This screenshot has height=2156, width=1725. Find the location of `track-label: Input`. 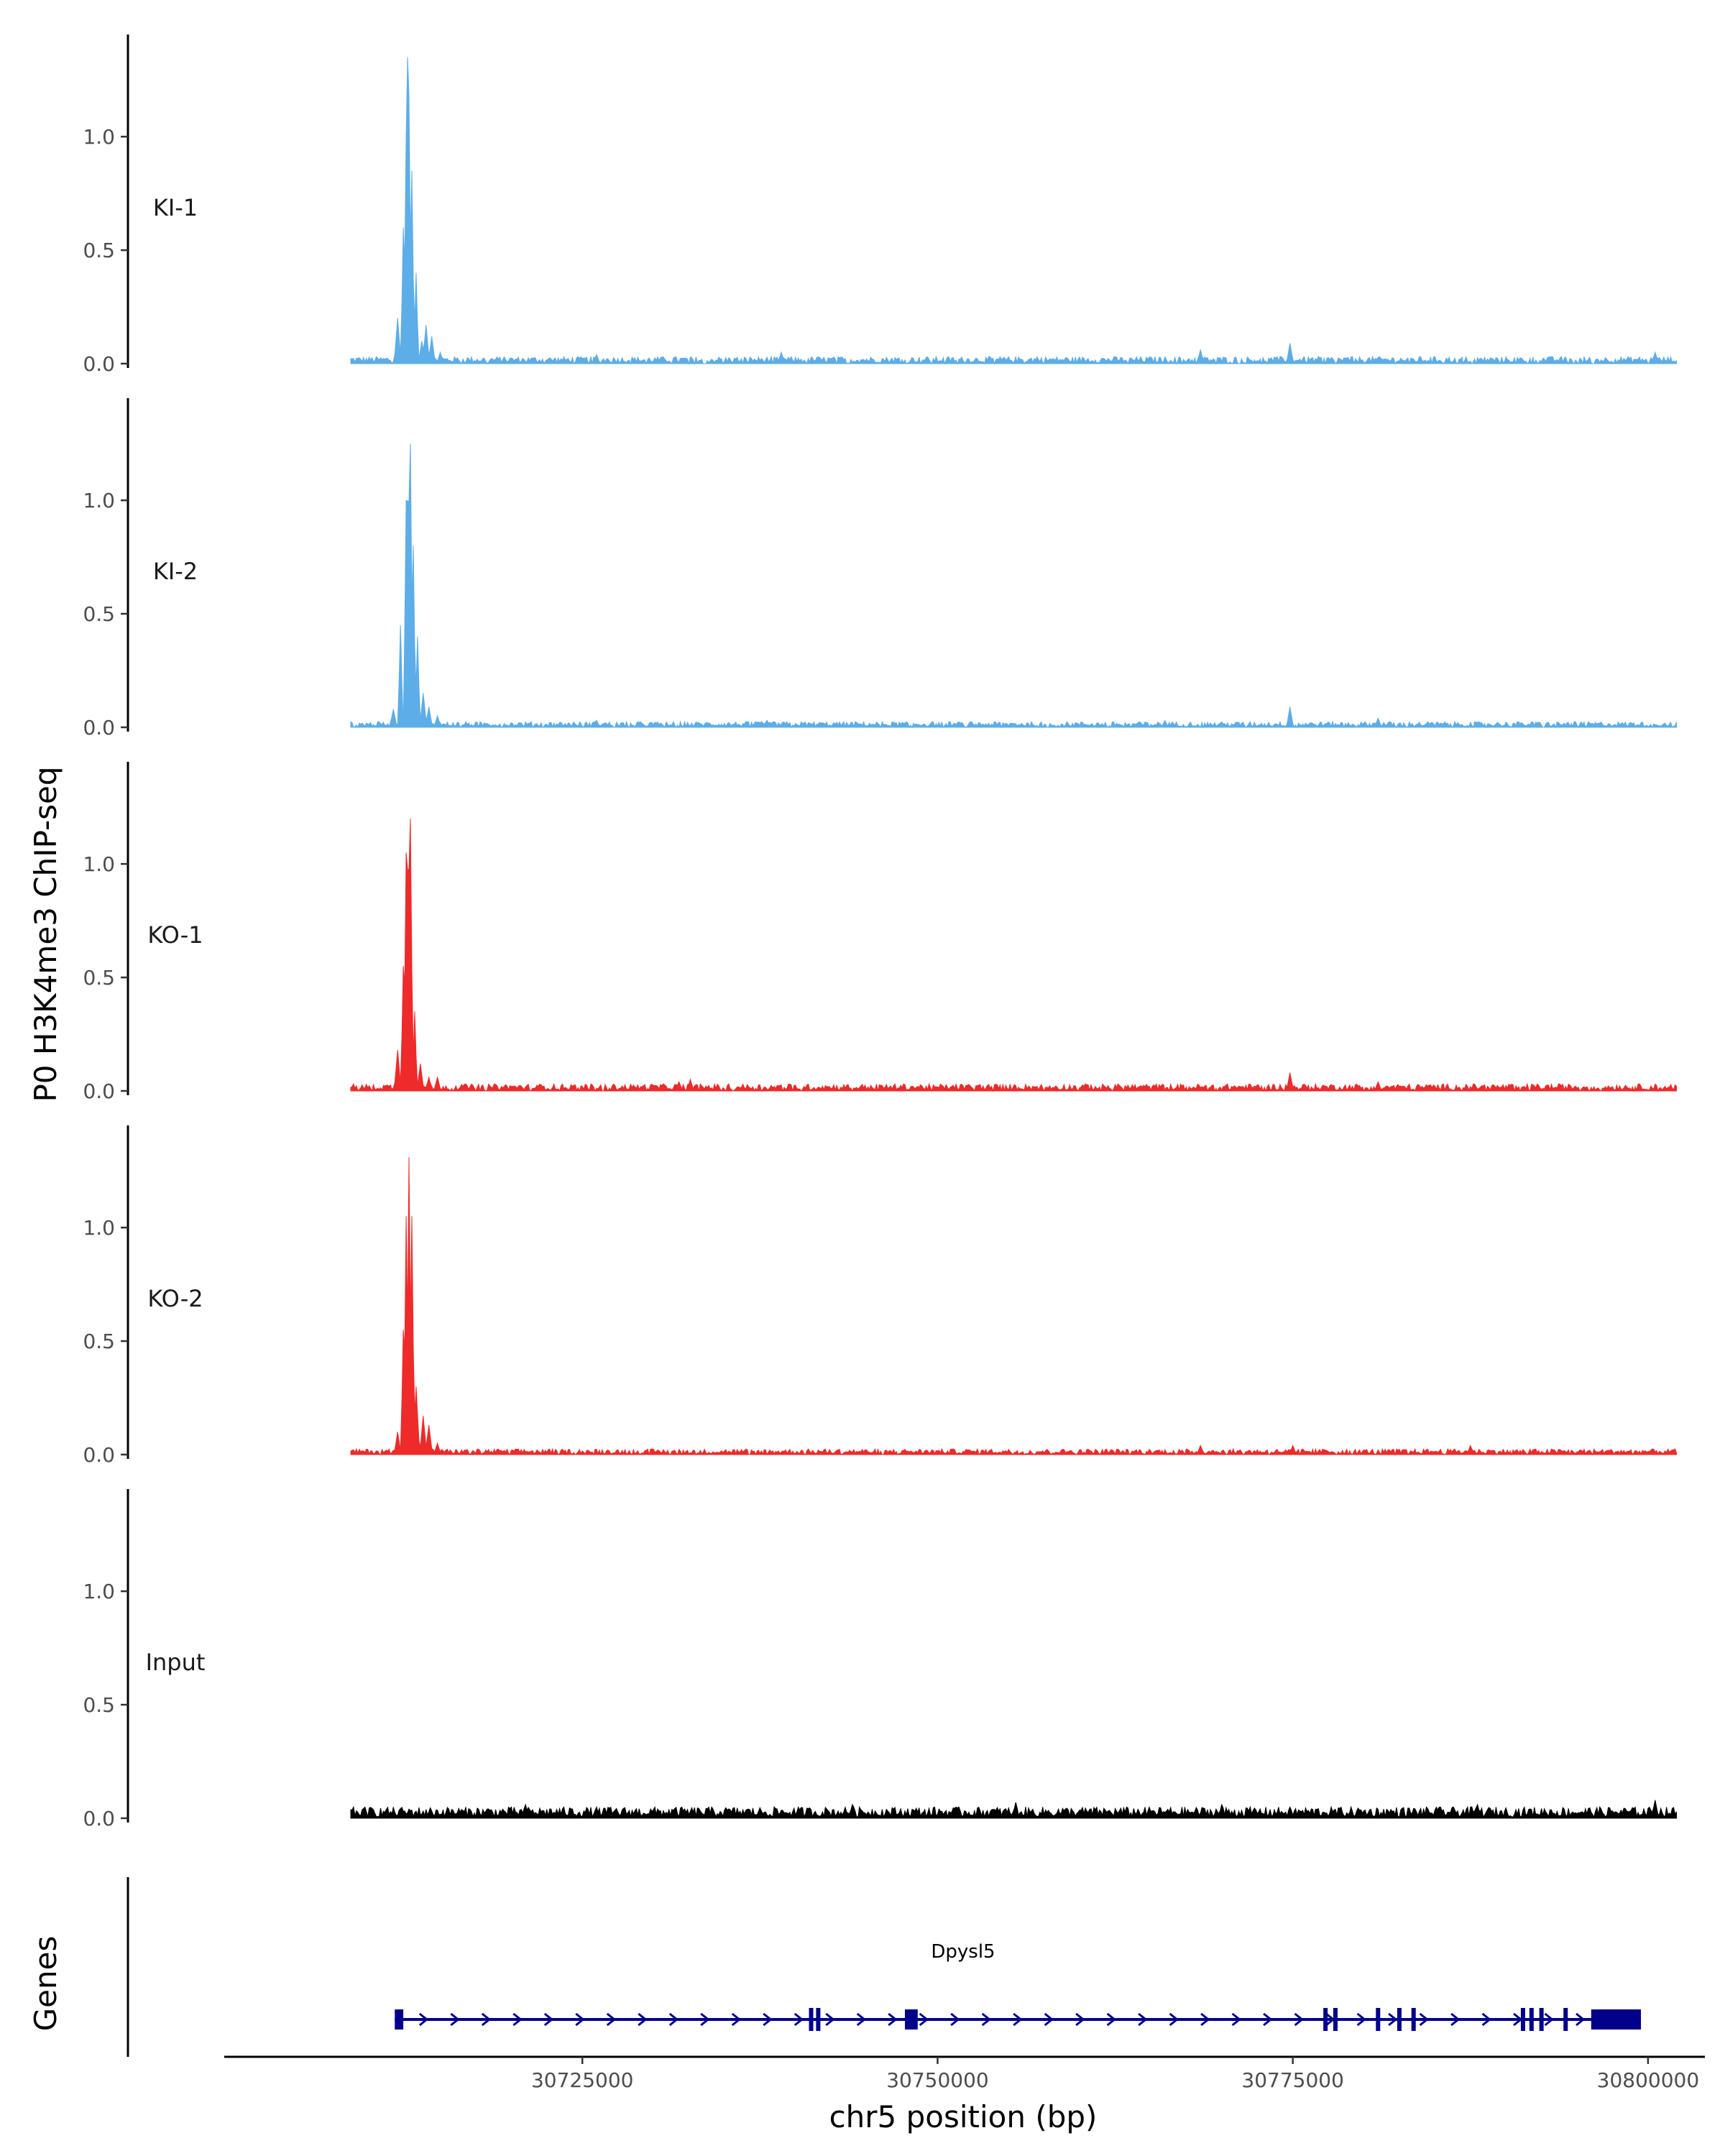

track-label: Input is located at coordinates (176, 1663).